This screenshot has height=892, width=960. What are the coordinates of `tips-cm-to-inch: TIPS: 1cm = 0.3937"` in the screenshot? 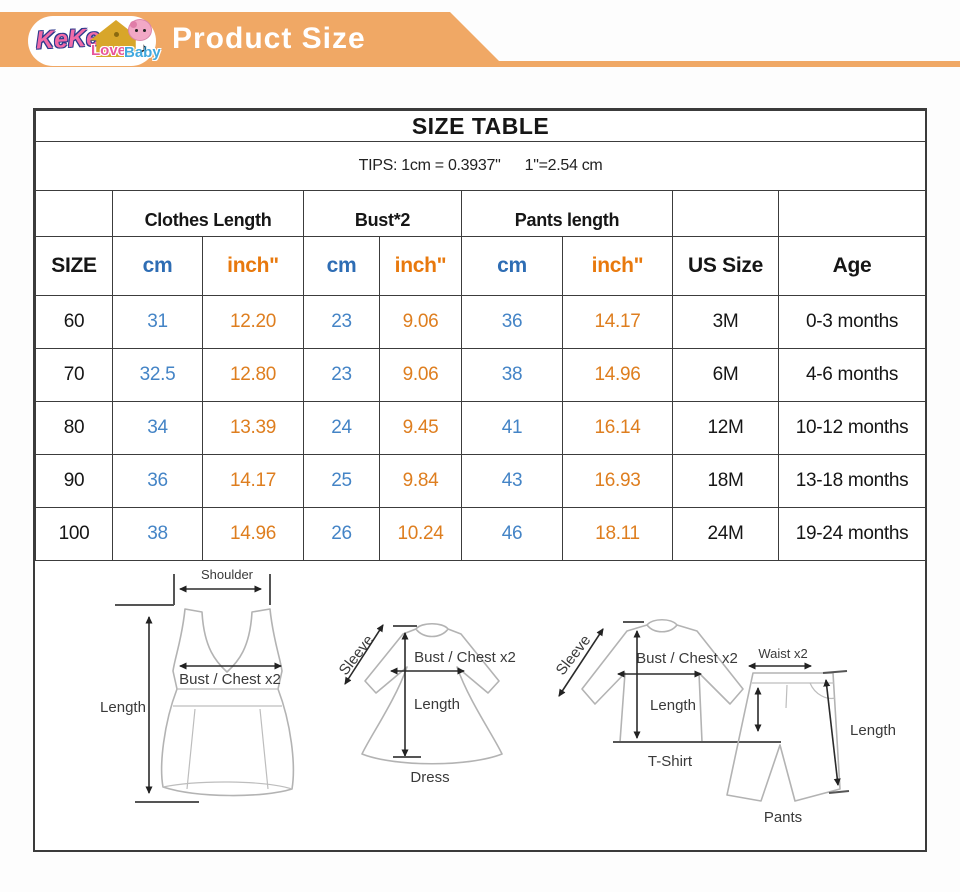 It's located at (429, 165).